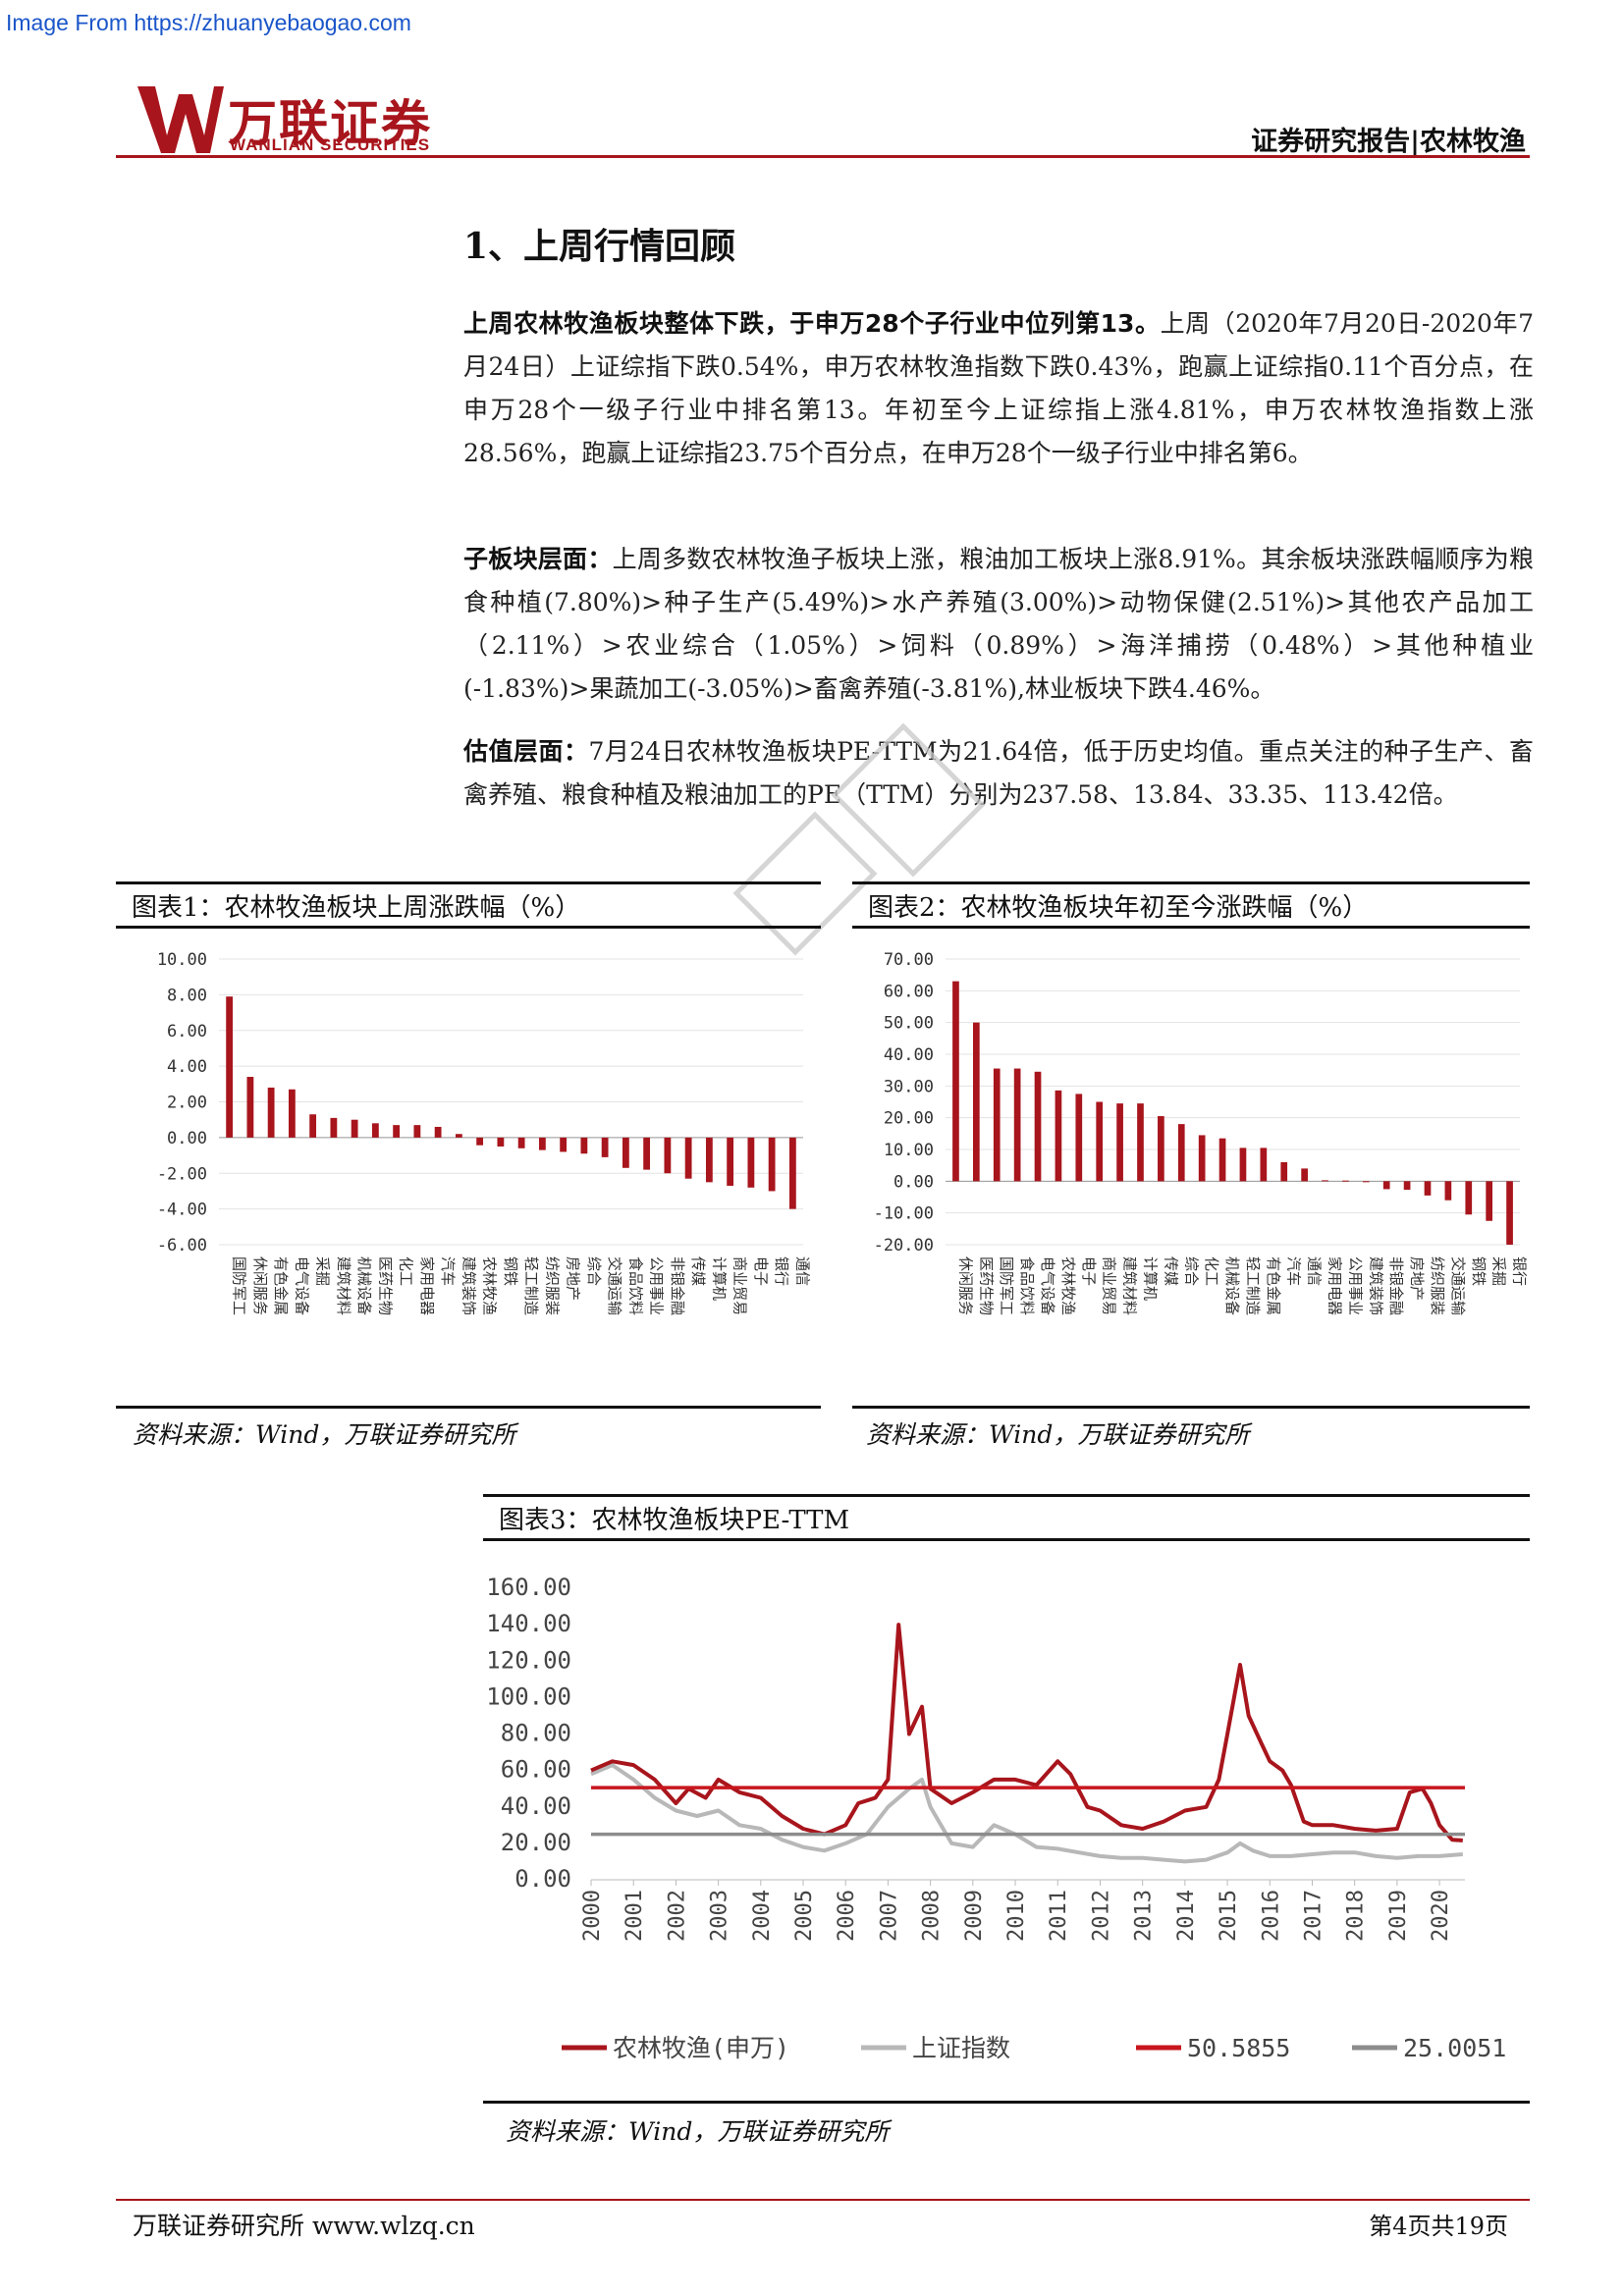  Describe the element at coordinates (573, 1278) in the screenshot. I see `x-tick-label: 房地产` at that location.